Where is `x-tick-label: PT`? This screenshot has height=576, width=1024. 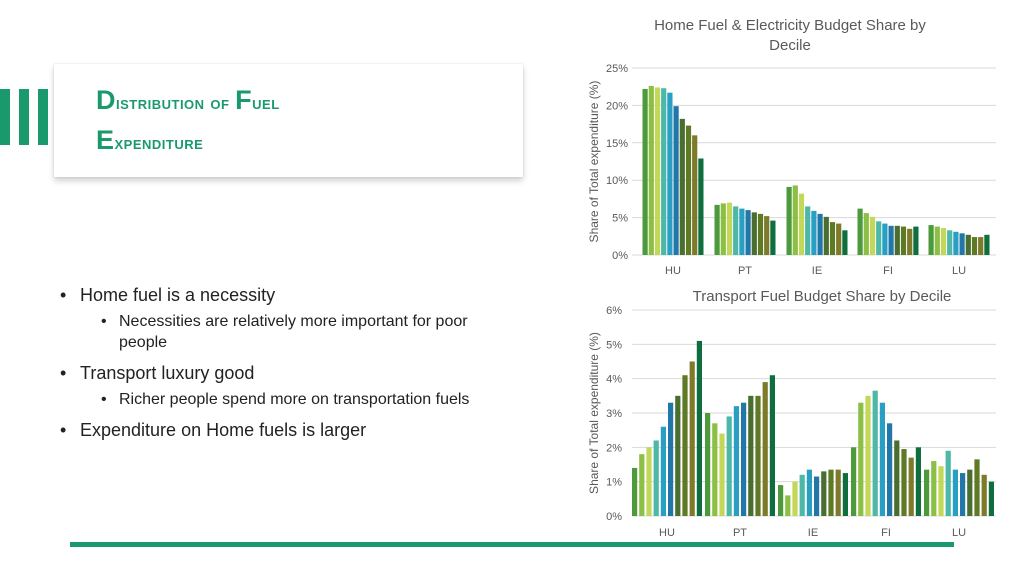
x-tick-label: PT is located at coordinates (745, 271).